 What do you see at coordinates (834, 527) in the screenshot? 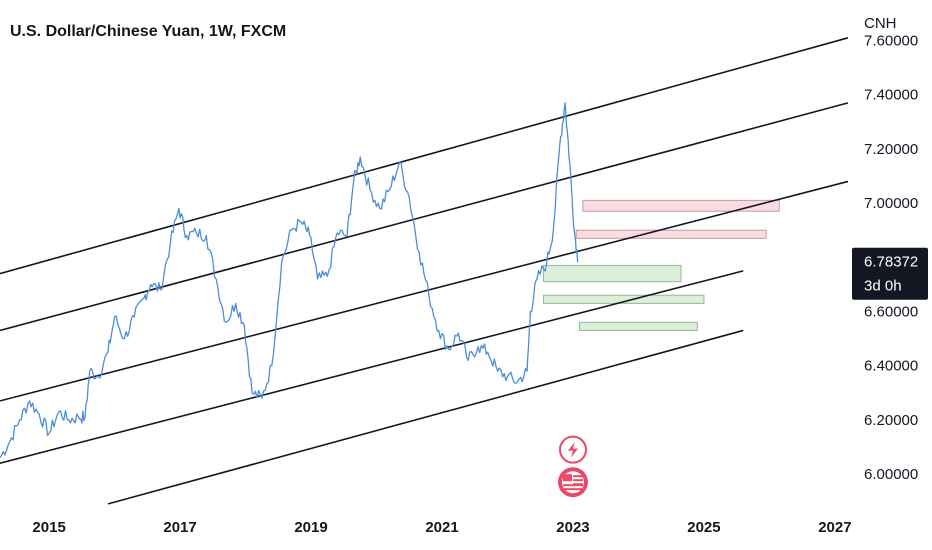
I see `x-tick-label: 2027` at bounding box center [834, 527].